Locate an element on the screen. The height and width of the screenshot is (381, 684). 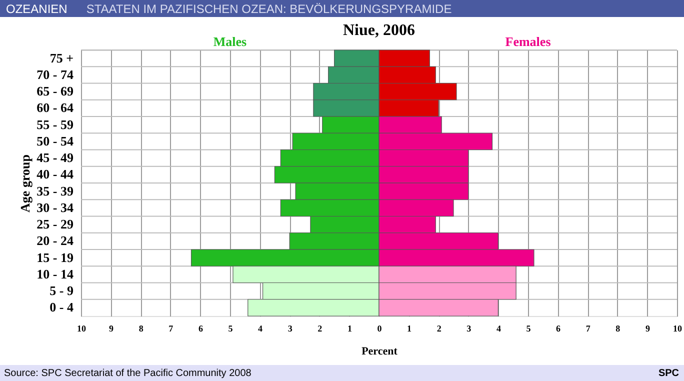
y-tick-label: 40 - 44 is located at coordinates (55, 174).